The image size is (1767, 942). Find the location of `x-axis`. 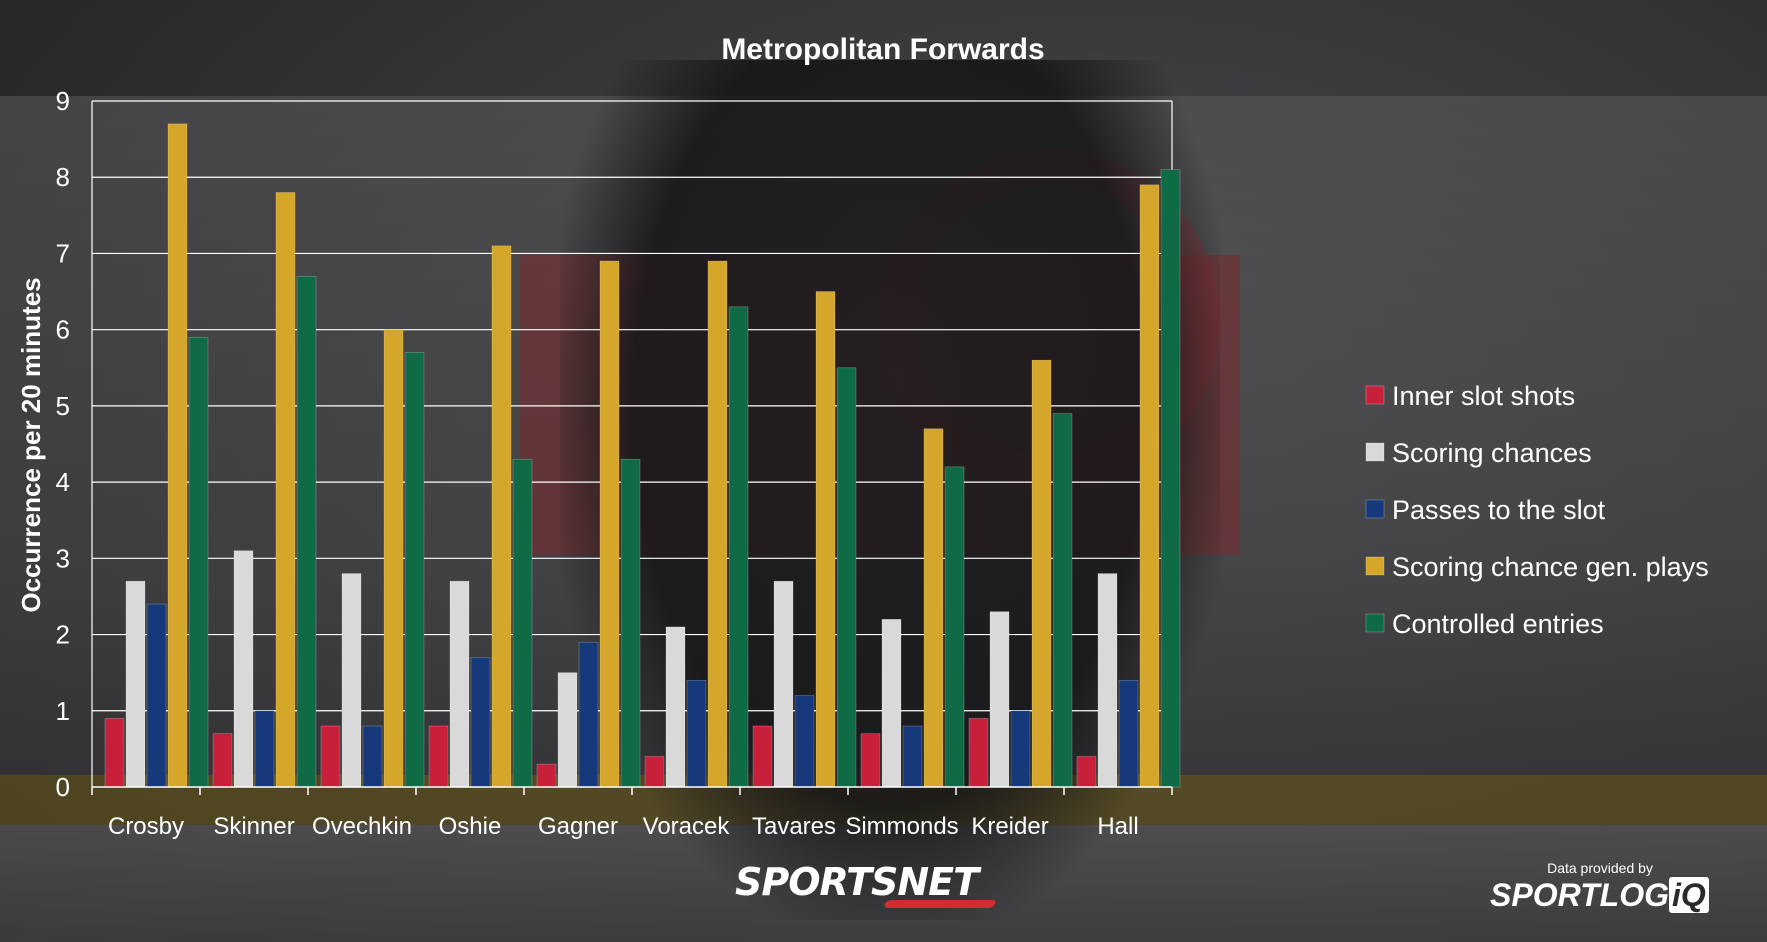

x-axis is located at coordinates (632, 790).